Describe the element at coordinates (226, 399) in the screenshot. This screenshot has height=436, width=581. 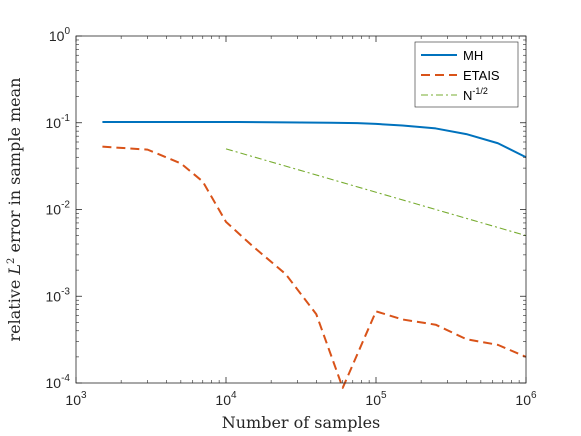
I see `x-tick-label: 10⁴` at that location.